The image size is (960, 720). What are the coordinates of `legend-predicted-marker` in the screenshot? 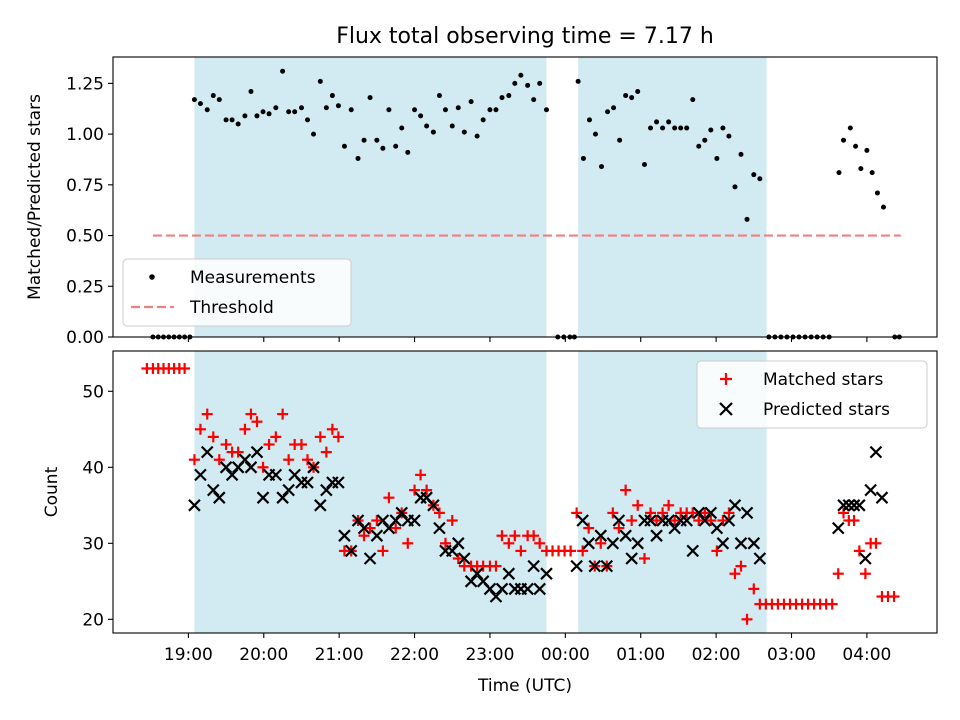 It's located at (726, 409).